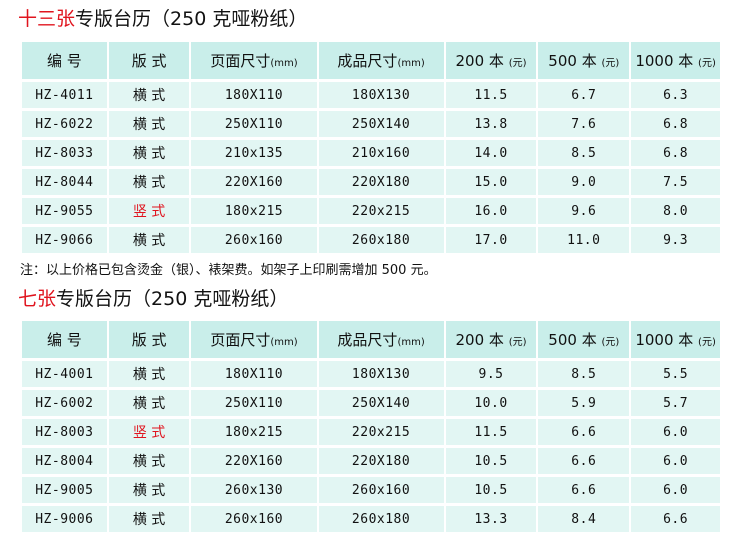 The width and height of the screenshot is (732, 545). Describe the element at coordinates (64, 490) in the screenshot. I see `cell-code: HZ-9005` at that location.